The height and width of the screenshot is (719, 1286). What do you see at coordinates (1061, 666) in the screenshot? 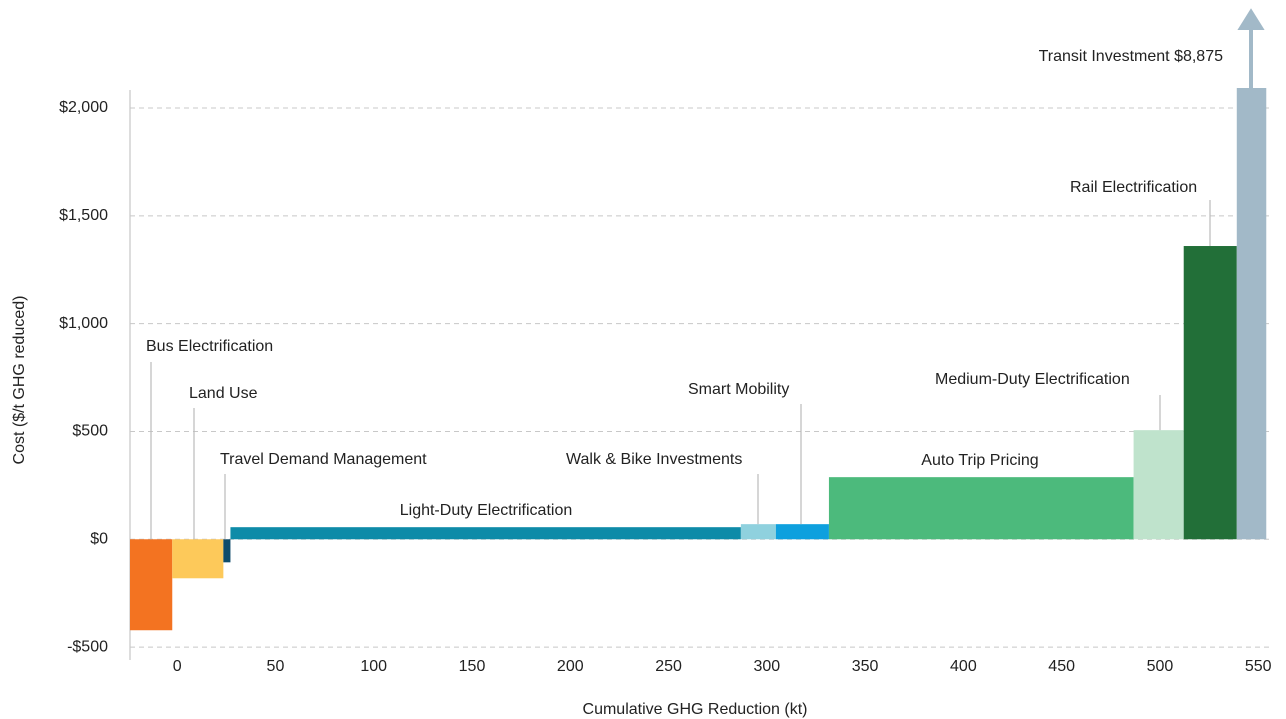
I see `x-tick-label: 450` at bounding box center [1061, 666].